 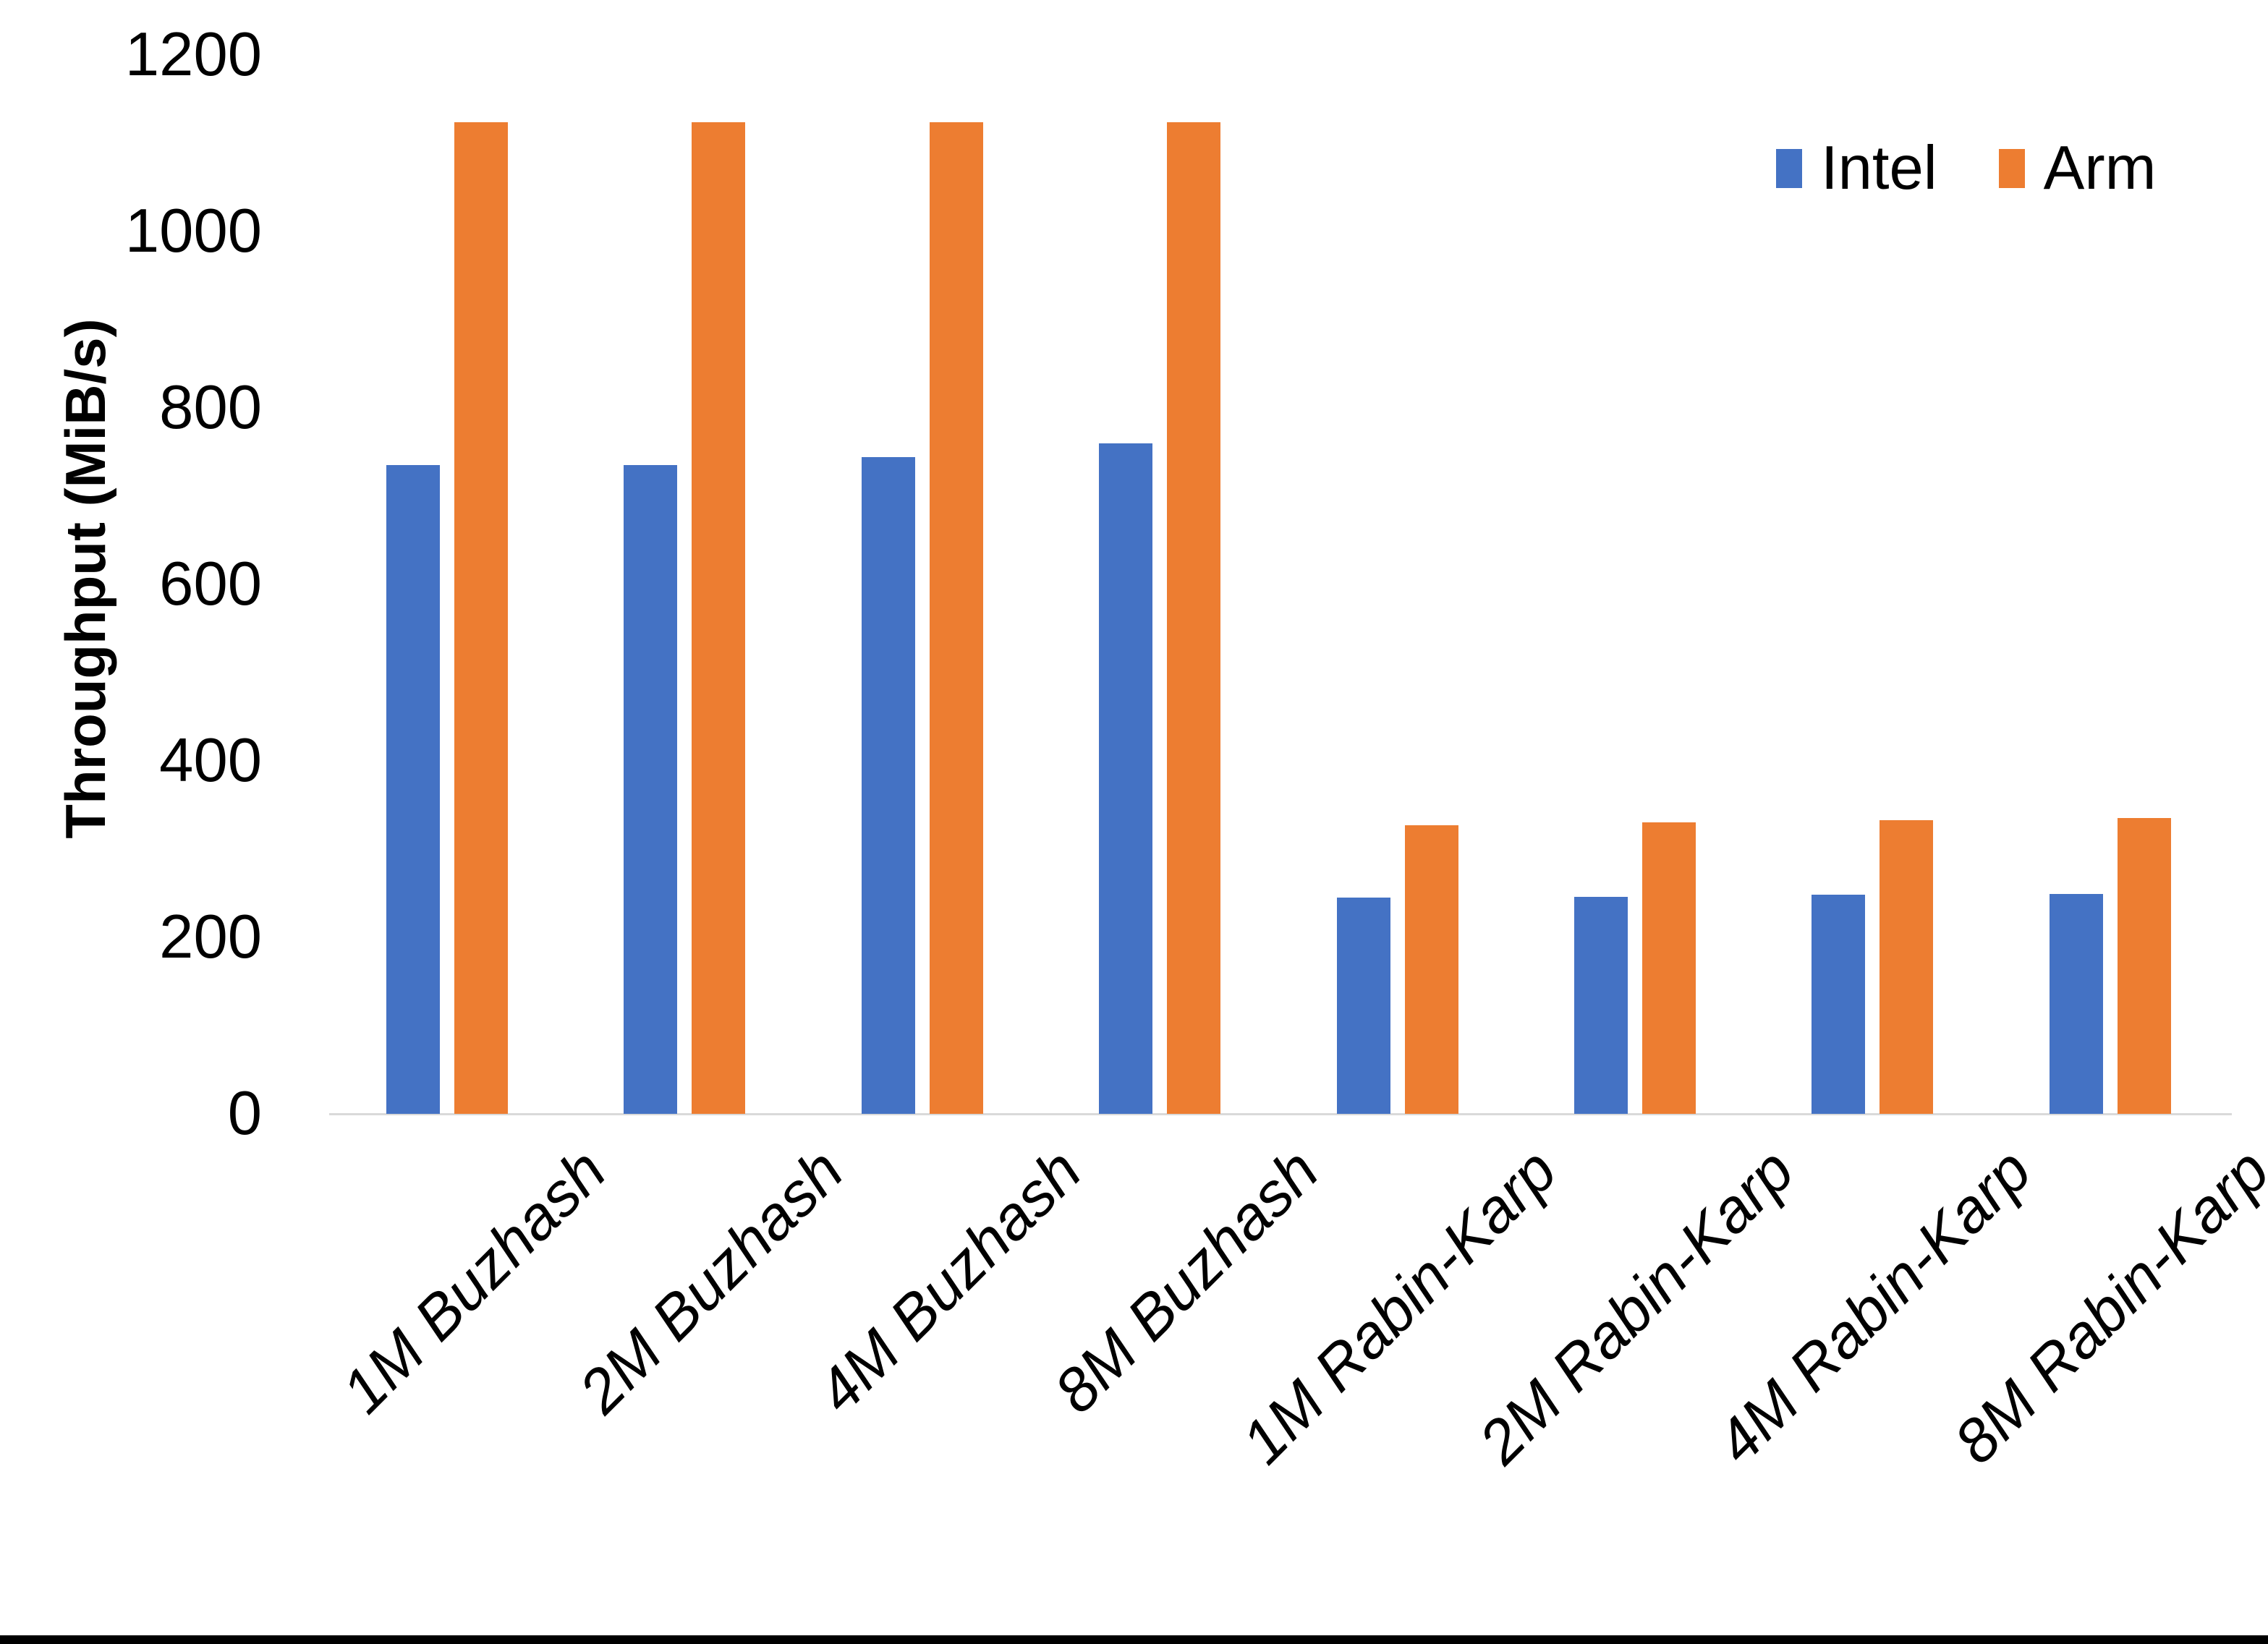 I want to click on legend-item-intel: Intel, so click(x=1856, y=168).